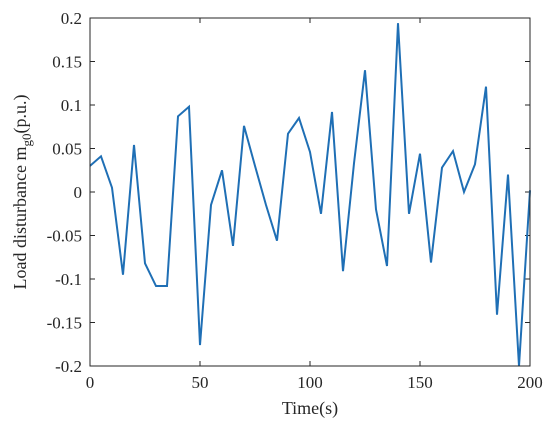 This screenshot has width=550, height=425. What do you see at coordinates (78, 192) in the screenshot?
I see `y-tick-label: 0` at bounding box center [78, 192].